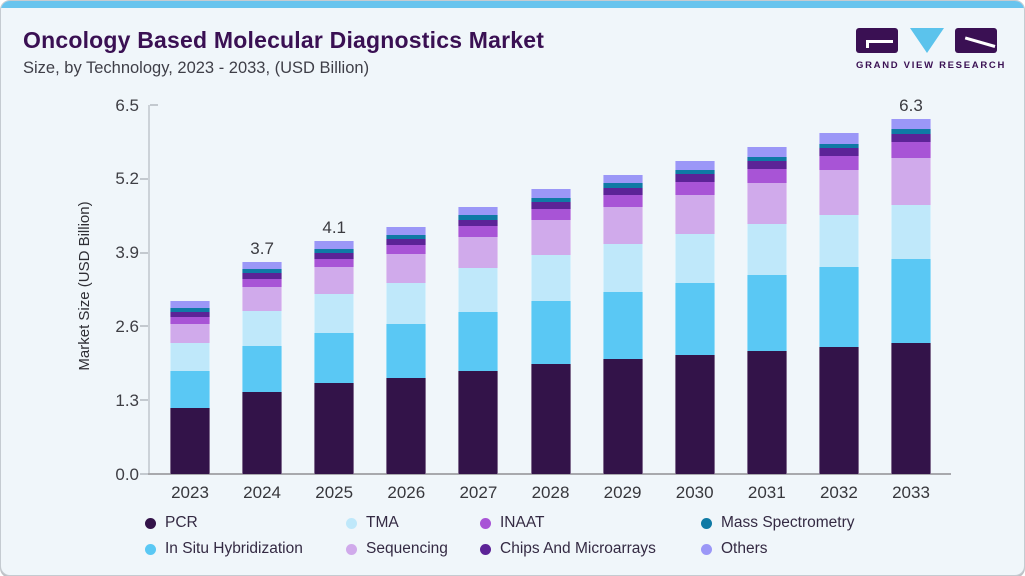 Image resolution: width=1025 pixels, height=576 pixels. What do you see at coordinates (382, 522) in the screenshot?
I see `legend-label: TMA` at bounding box center [382, 522].